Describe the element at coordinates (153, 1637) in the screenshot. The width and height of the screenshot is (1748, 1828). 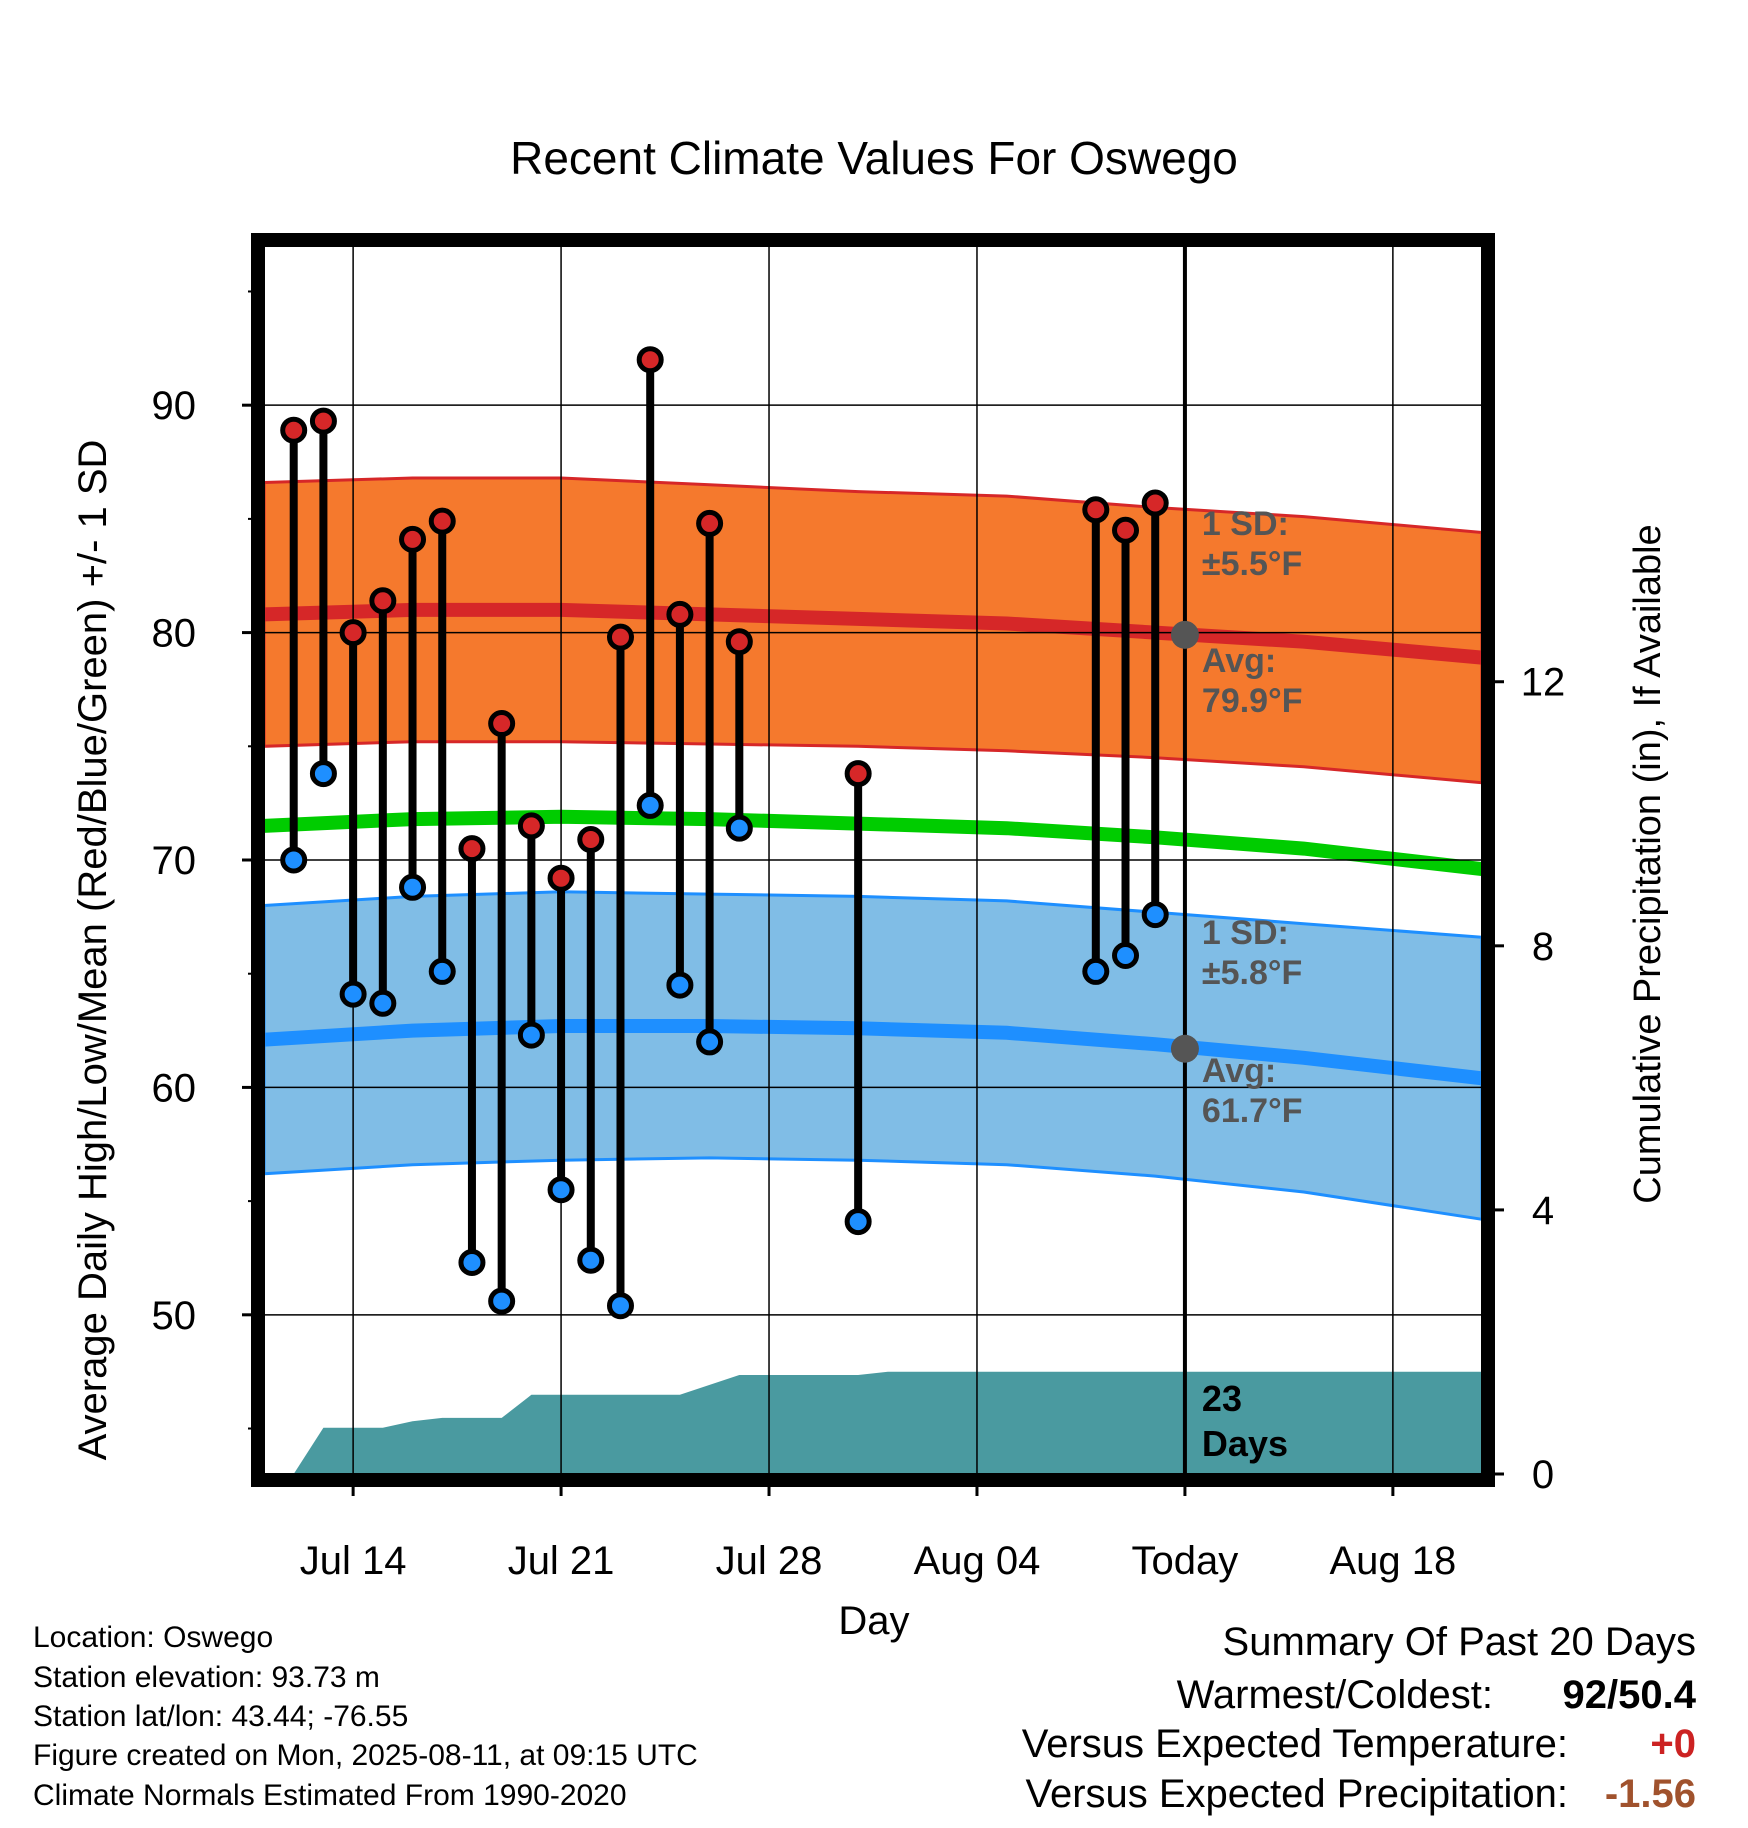
I see `location-text: Location: Oswego` at that location.